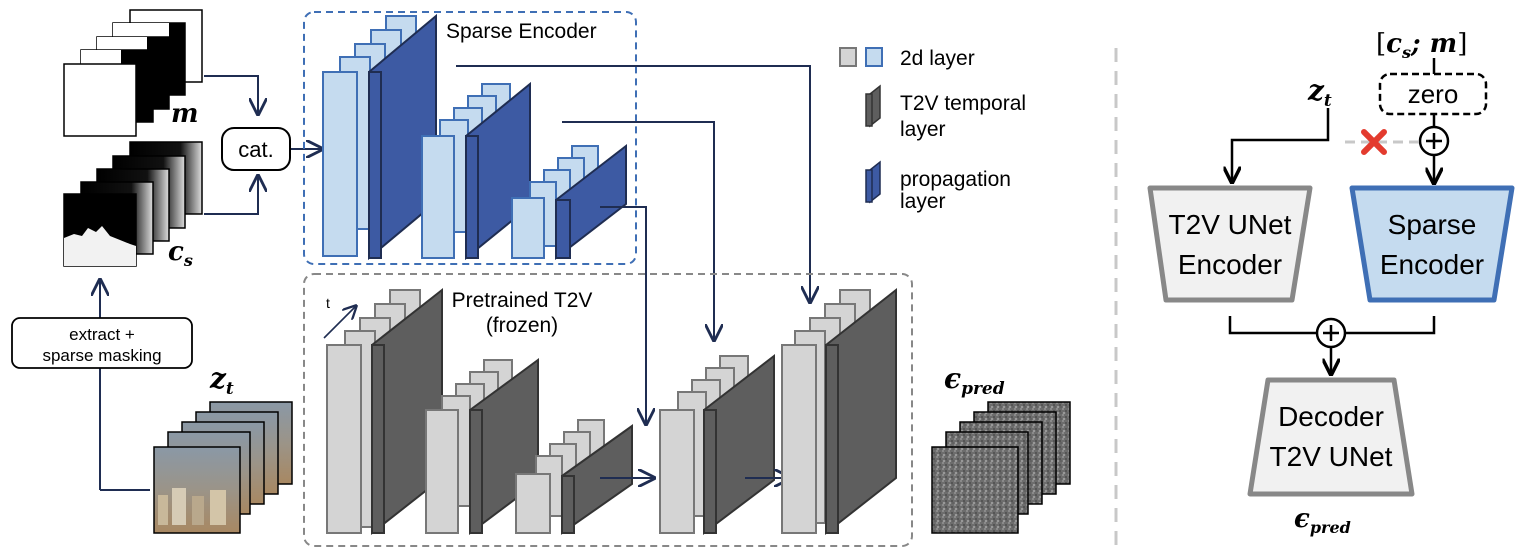 This screenshot has height=554, width=1527. What do you see at coordinates (1331, 416) in the screenshot?
I see `decoder-line1: Decoder` at bounding box center [1331, 416].